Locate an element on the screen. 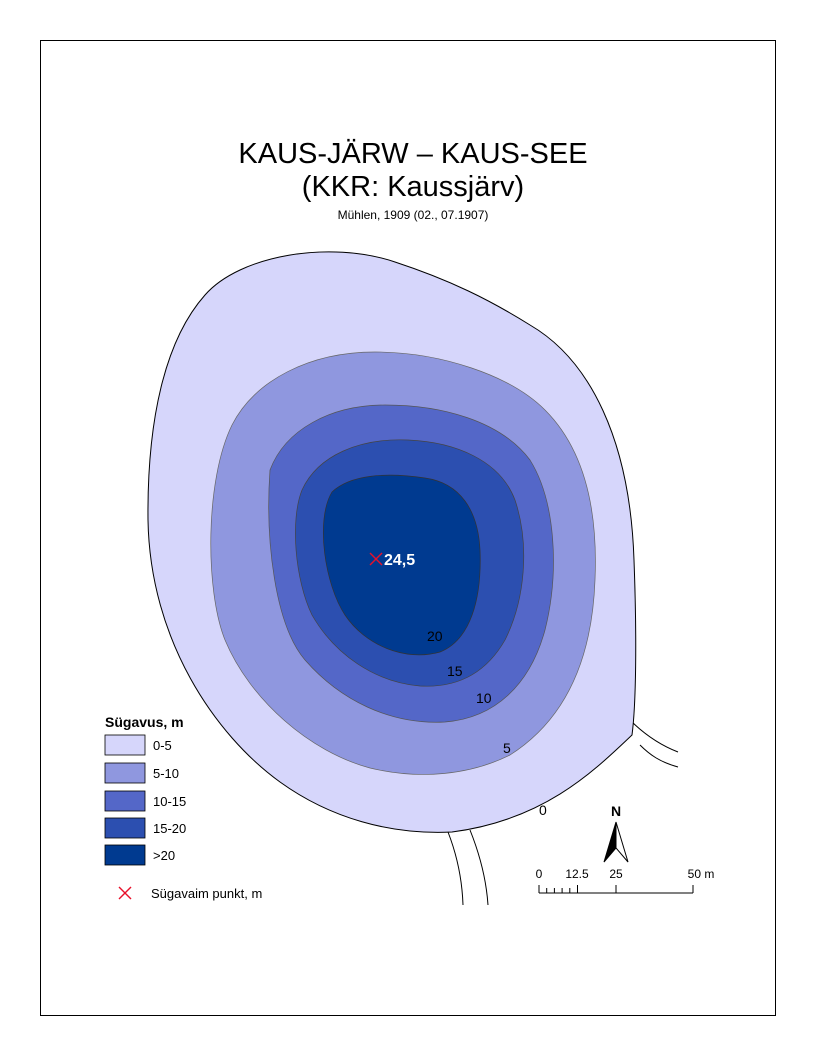 The width and height of the screenshot is (816, 1056). deepest-point-label: 24,5 is located at coordinates (399, 560).